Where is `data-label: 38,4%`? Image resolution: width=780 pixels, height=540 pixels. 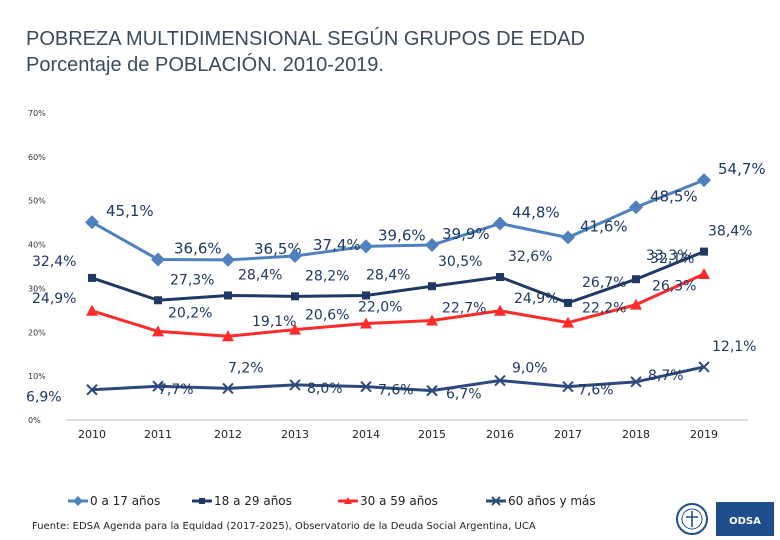 data-label: 38,4% is located at coordinates (730, 232).